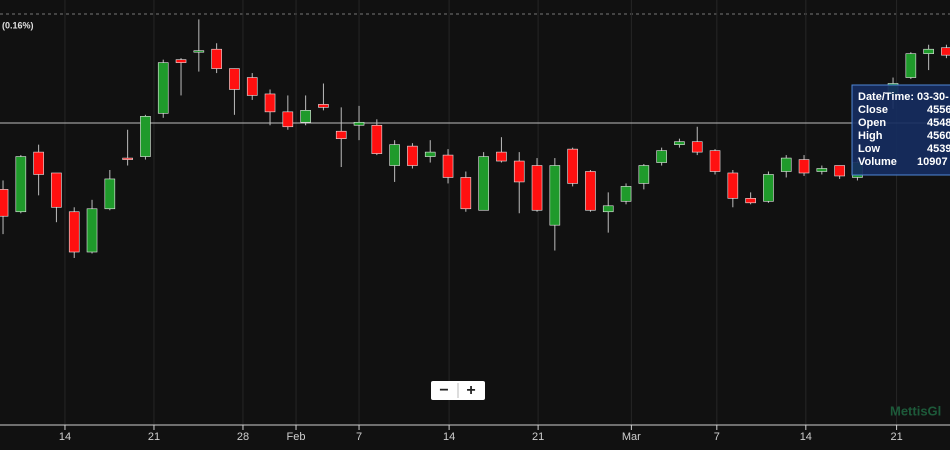 This screenshot has width=950, height=450. Describe the element at coordinates (296, 437) in the screenshot. I see `x-tick-label: Feb` at that location.